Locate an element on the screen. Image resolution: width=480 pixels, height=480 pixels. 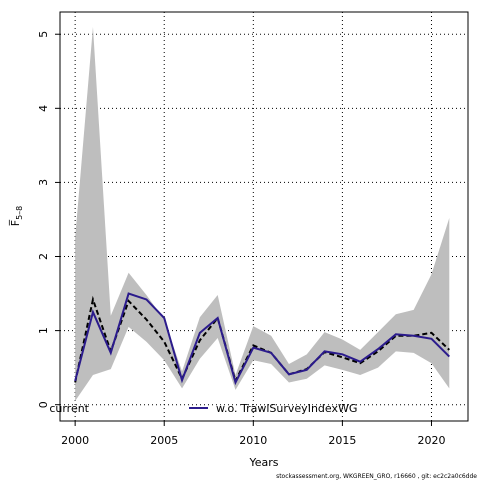
x-tick-label: 2005 is located at coordinates (164, 440).